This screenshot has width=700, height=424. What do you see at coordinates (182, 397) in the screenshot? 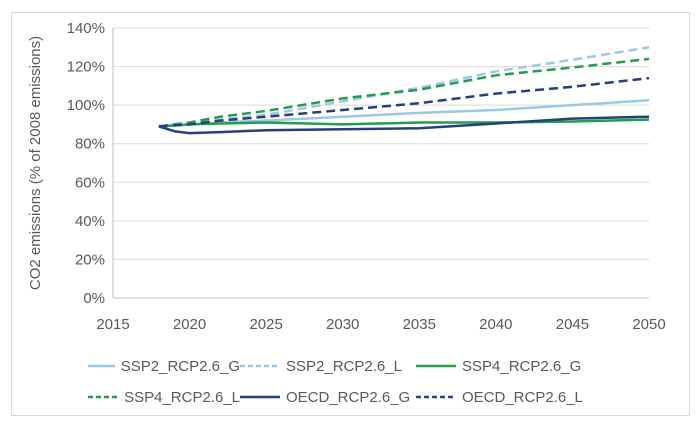
I see `legend-label: SSP4_RCP2.6_L` at bounding box center [182, 397].